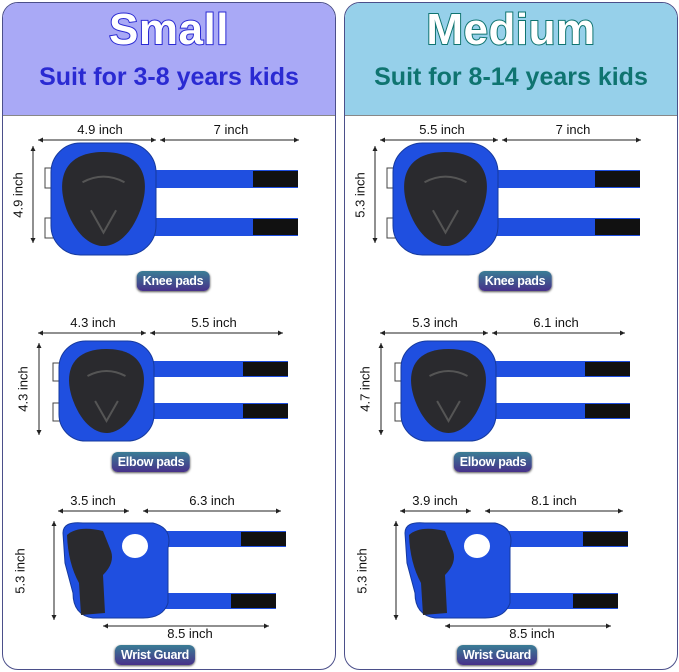 Image resolution: width=679 pixels, height=672 pixels. I want to click on elbow-strap-length: 5.5 inch, so click(214, 322).